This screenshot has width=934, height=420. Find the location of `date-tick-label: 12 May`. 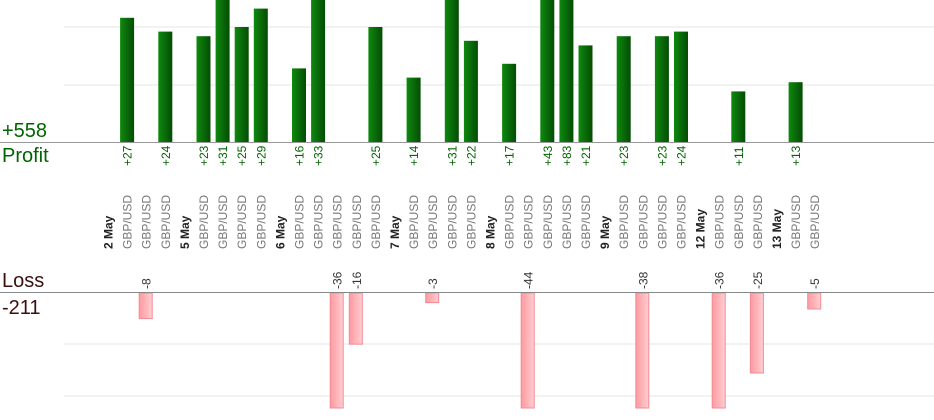

date-tick-label: 12 May is located at coordinates (701, 229).